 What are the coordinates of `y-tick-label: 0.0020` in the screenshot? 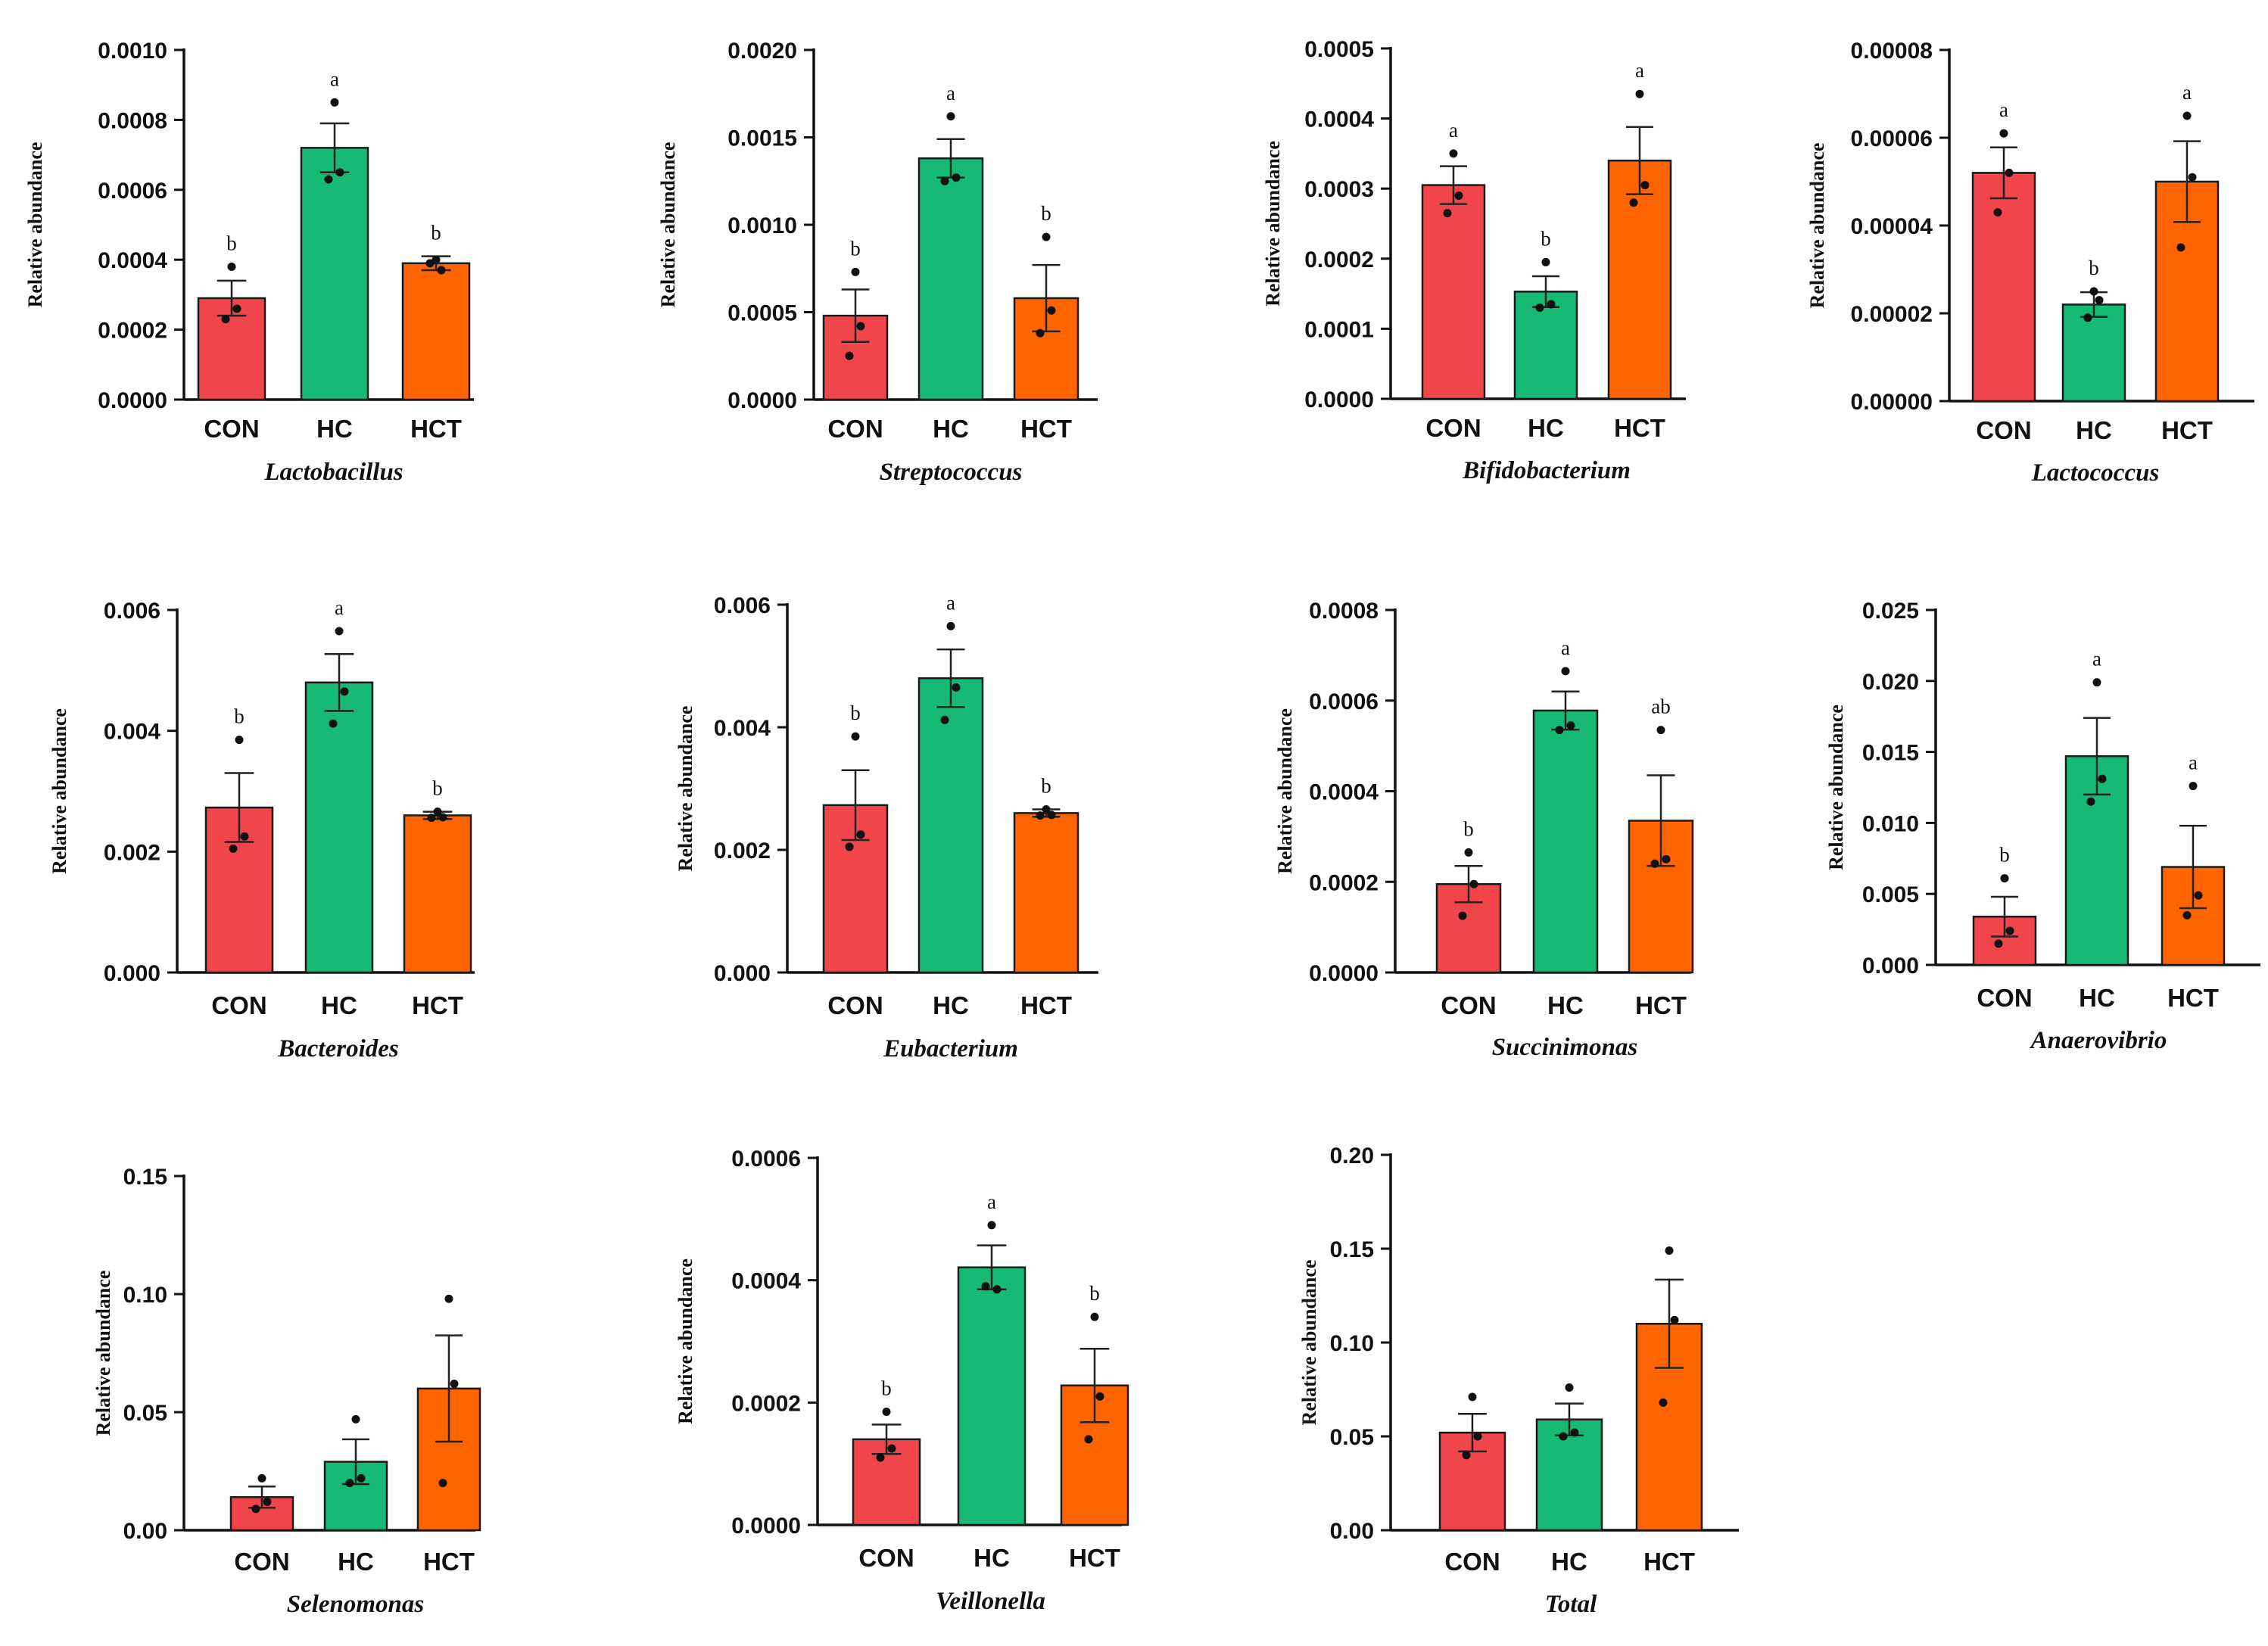 It's located at (762, 51).